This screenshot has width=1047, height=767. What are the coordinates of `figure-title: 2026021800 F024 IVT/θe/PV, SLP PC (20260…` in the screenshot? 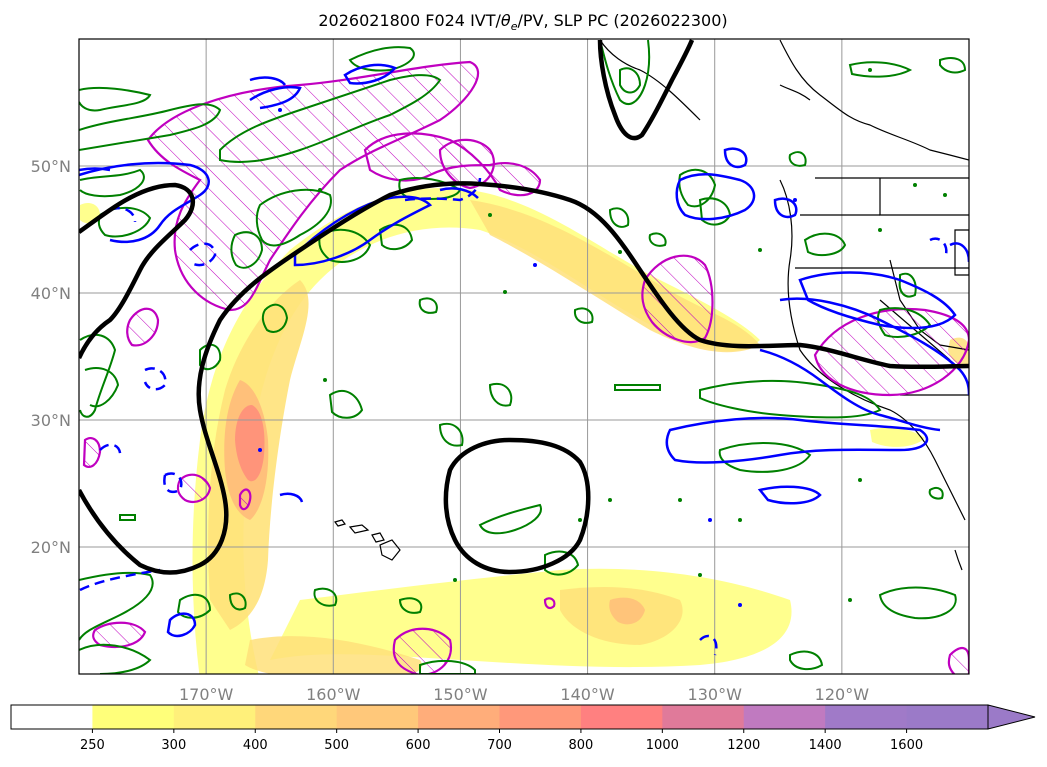 It's located at (522, 22).